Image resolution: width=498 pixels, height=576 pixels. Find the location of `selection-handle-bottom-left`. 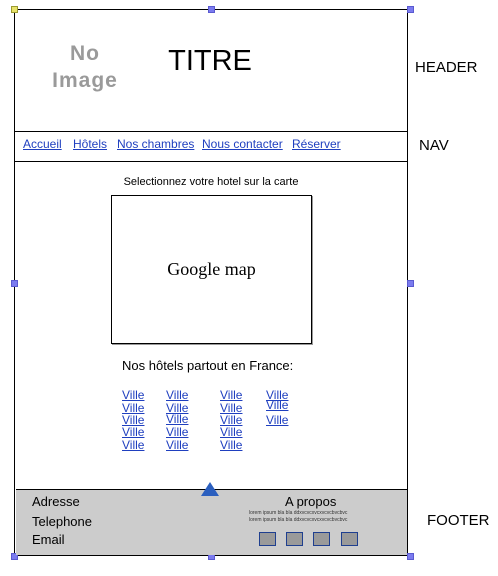

selection-handle-bottom-left is located at coordinates (14, 556).